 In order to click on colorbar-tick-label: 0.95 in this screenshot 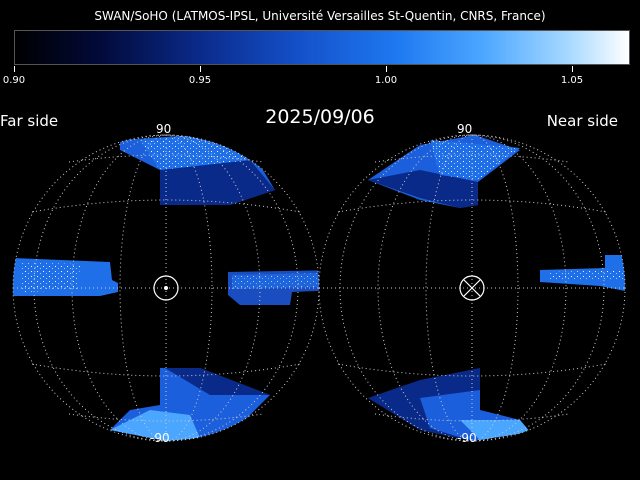, I will do `click(200, 80)`.